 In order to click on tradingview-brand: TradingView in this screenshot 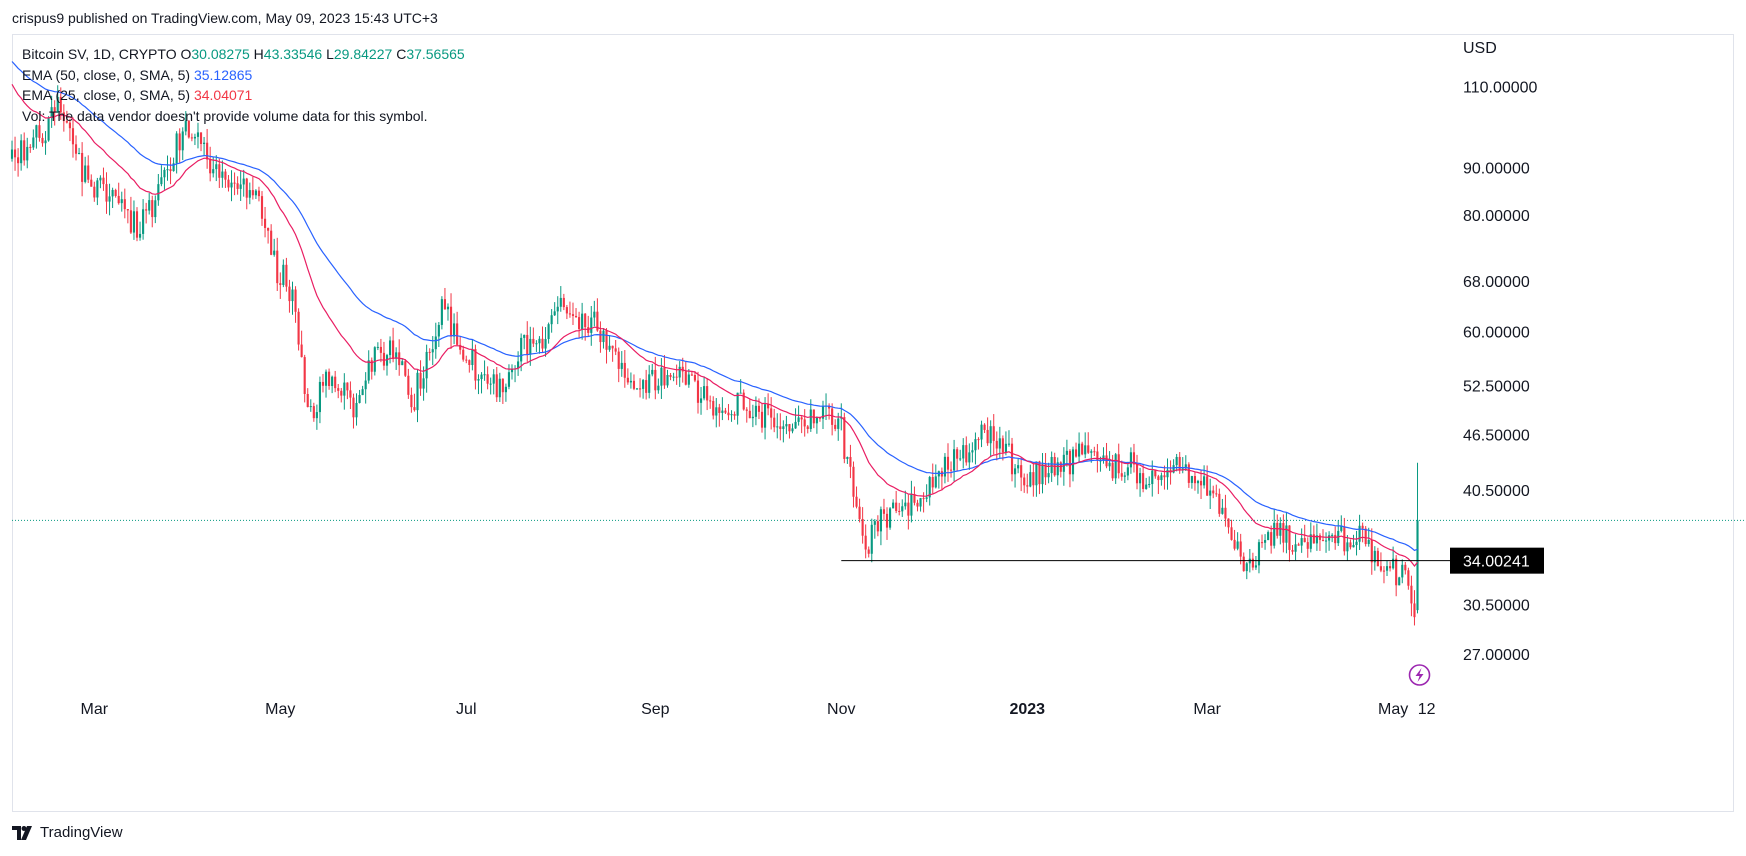, I will do `click(81, 832)`.